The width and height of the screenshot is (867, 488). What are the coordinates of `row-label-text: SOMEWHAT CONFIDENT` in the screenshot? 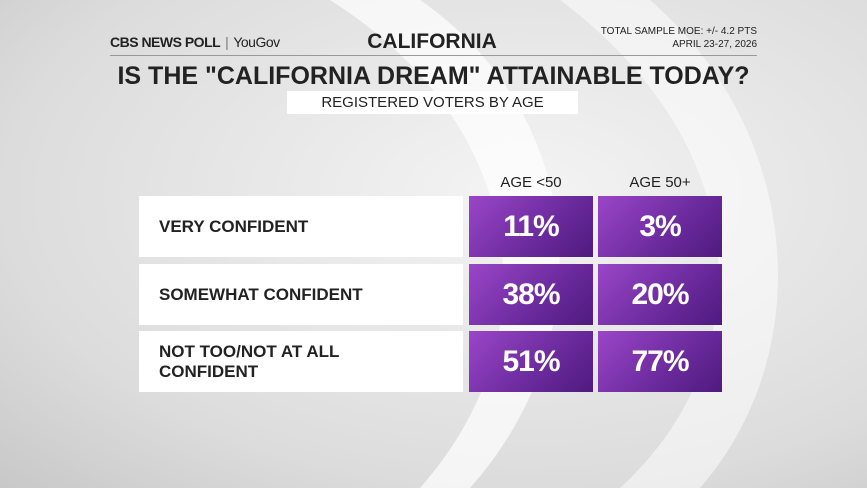 It's located at (261, 294).